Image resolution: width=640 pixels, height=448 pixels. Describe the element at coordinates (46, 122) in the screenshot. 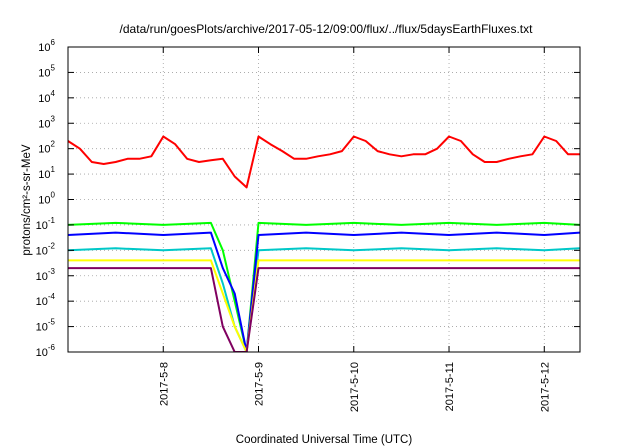

I see `y-tick-label: 10³` at that location.